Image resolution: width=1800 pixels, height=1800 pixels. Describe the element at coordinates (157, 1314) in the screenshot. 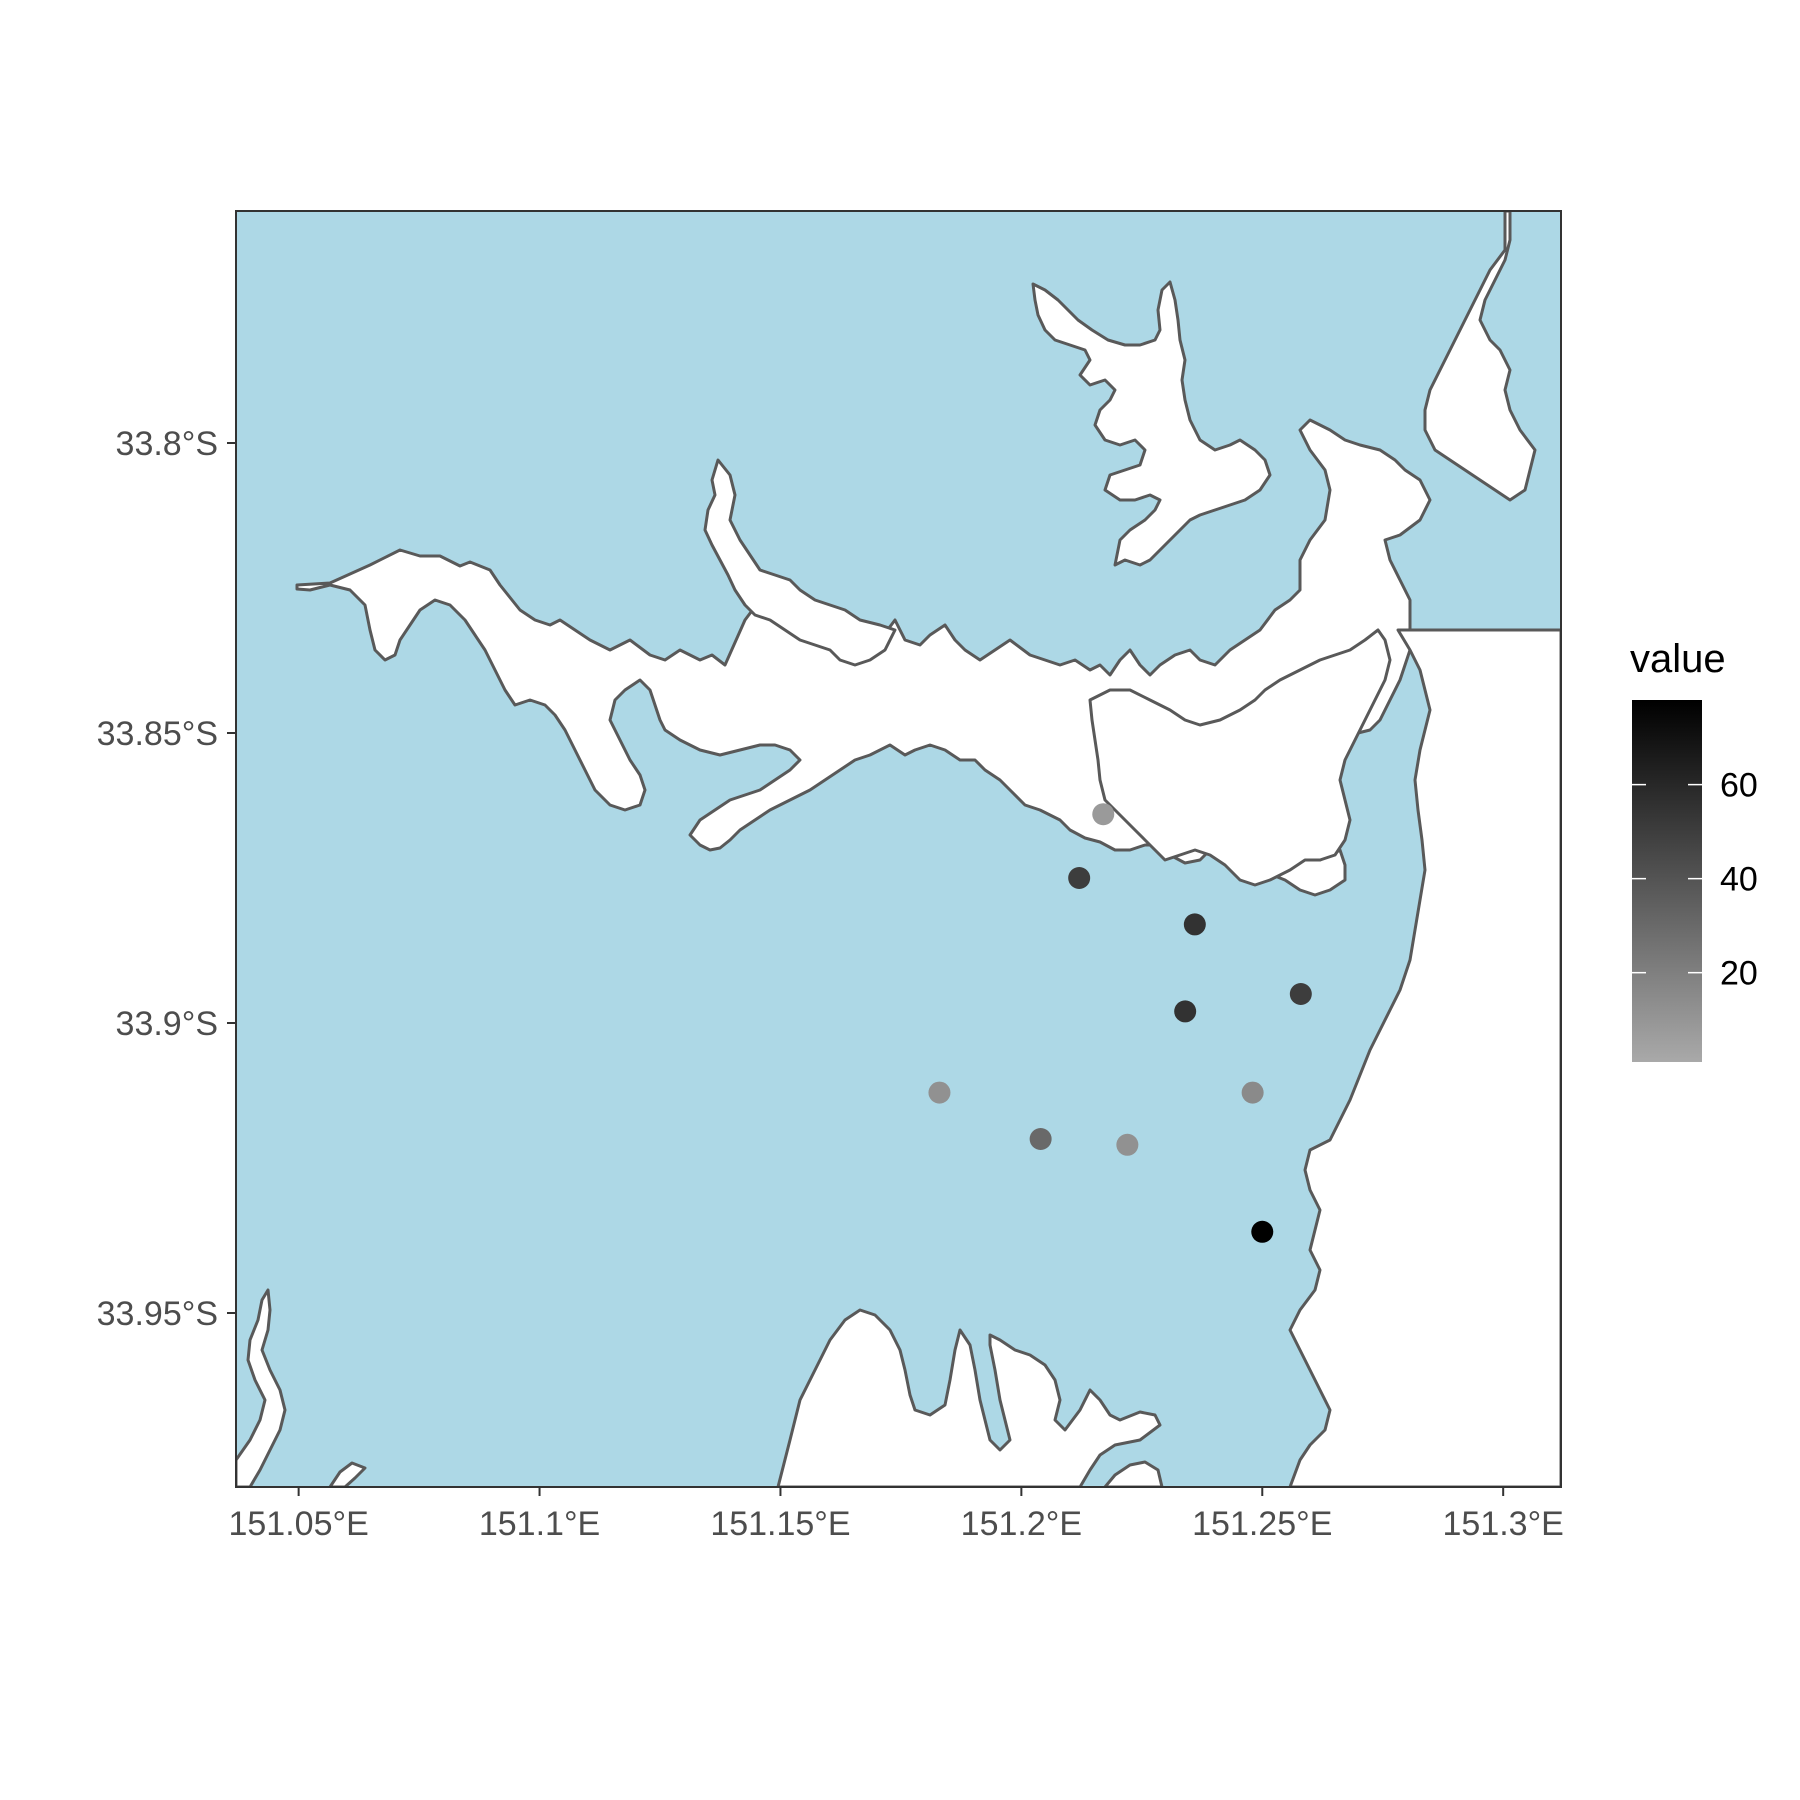

I see `y-tick-label: 33.95°S` at that location.